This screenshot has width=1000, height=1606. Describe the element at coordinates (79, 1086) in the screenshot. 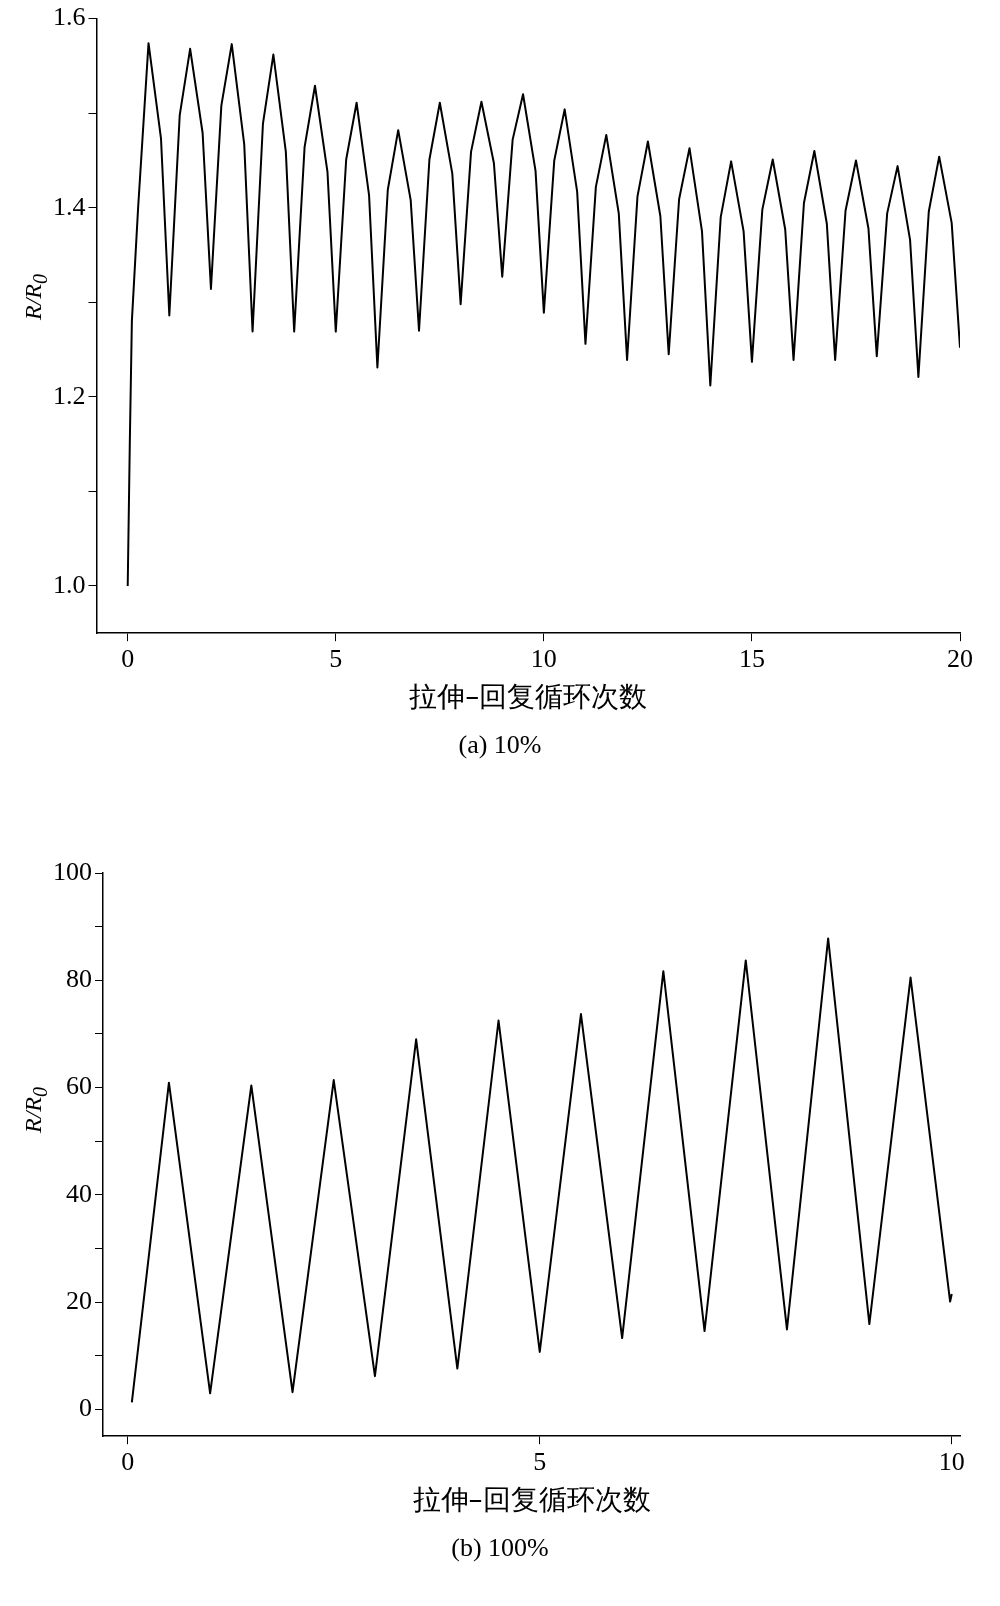

I see `y-tick-label: 60` at that location.